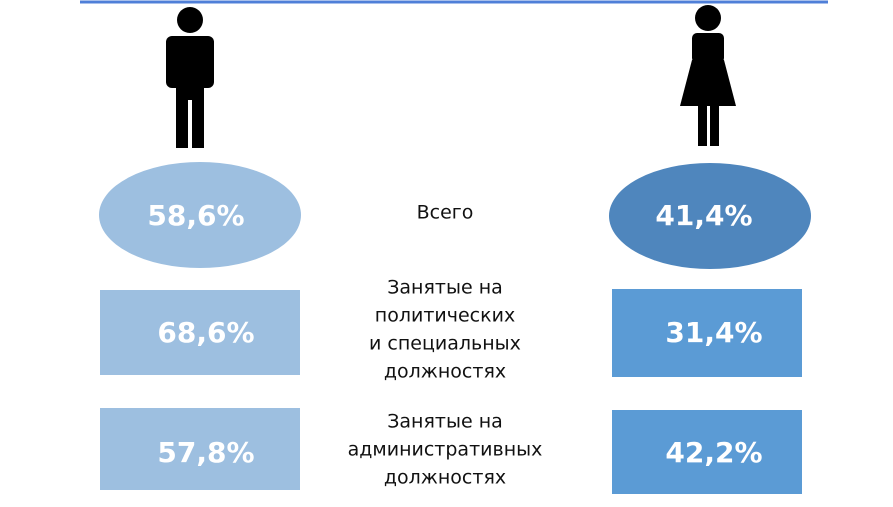  I want to click on women-value: 41,4%, so click(703, 215).